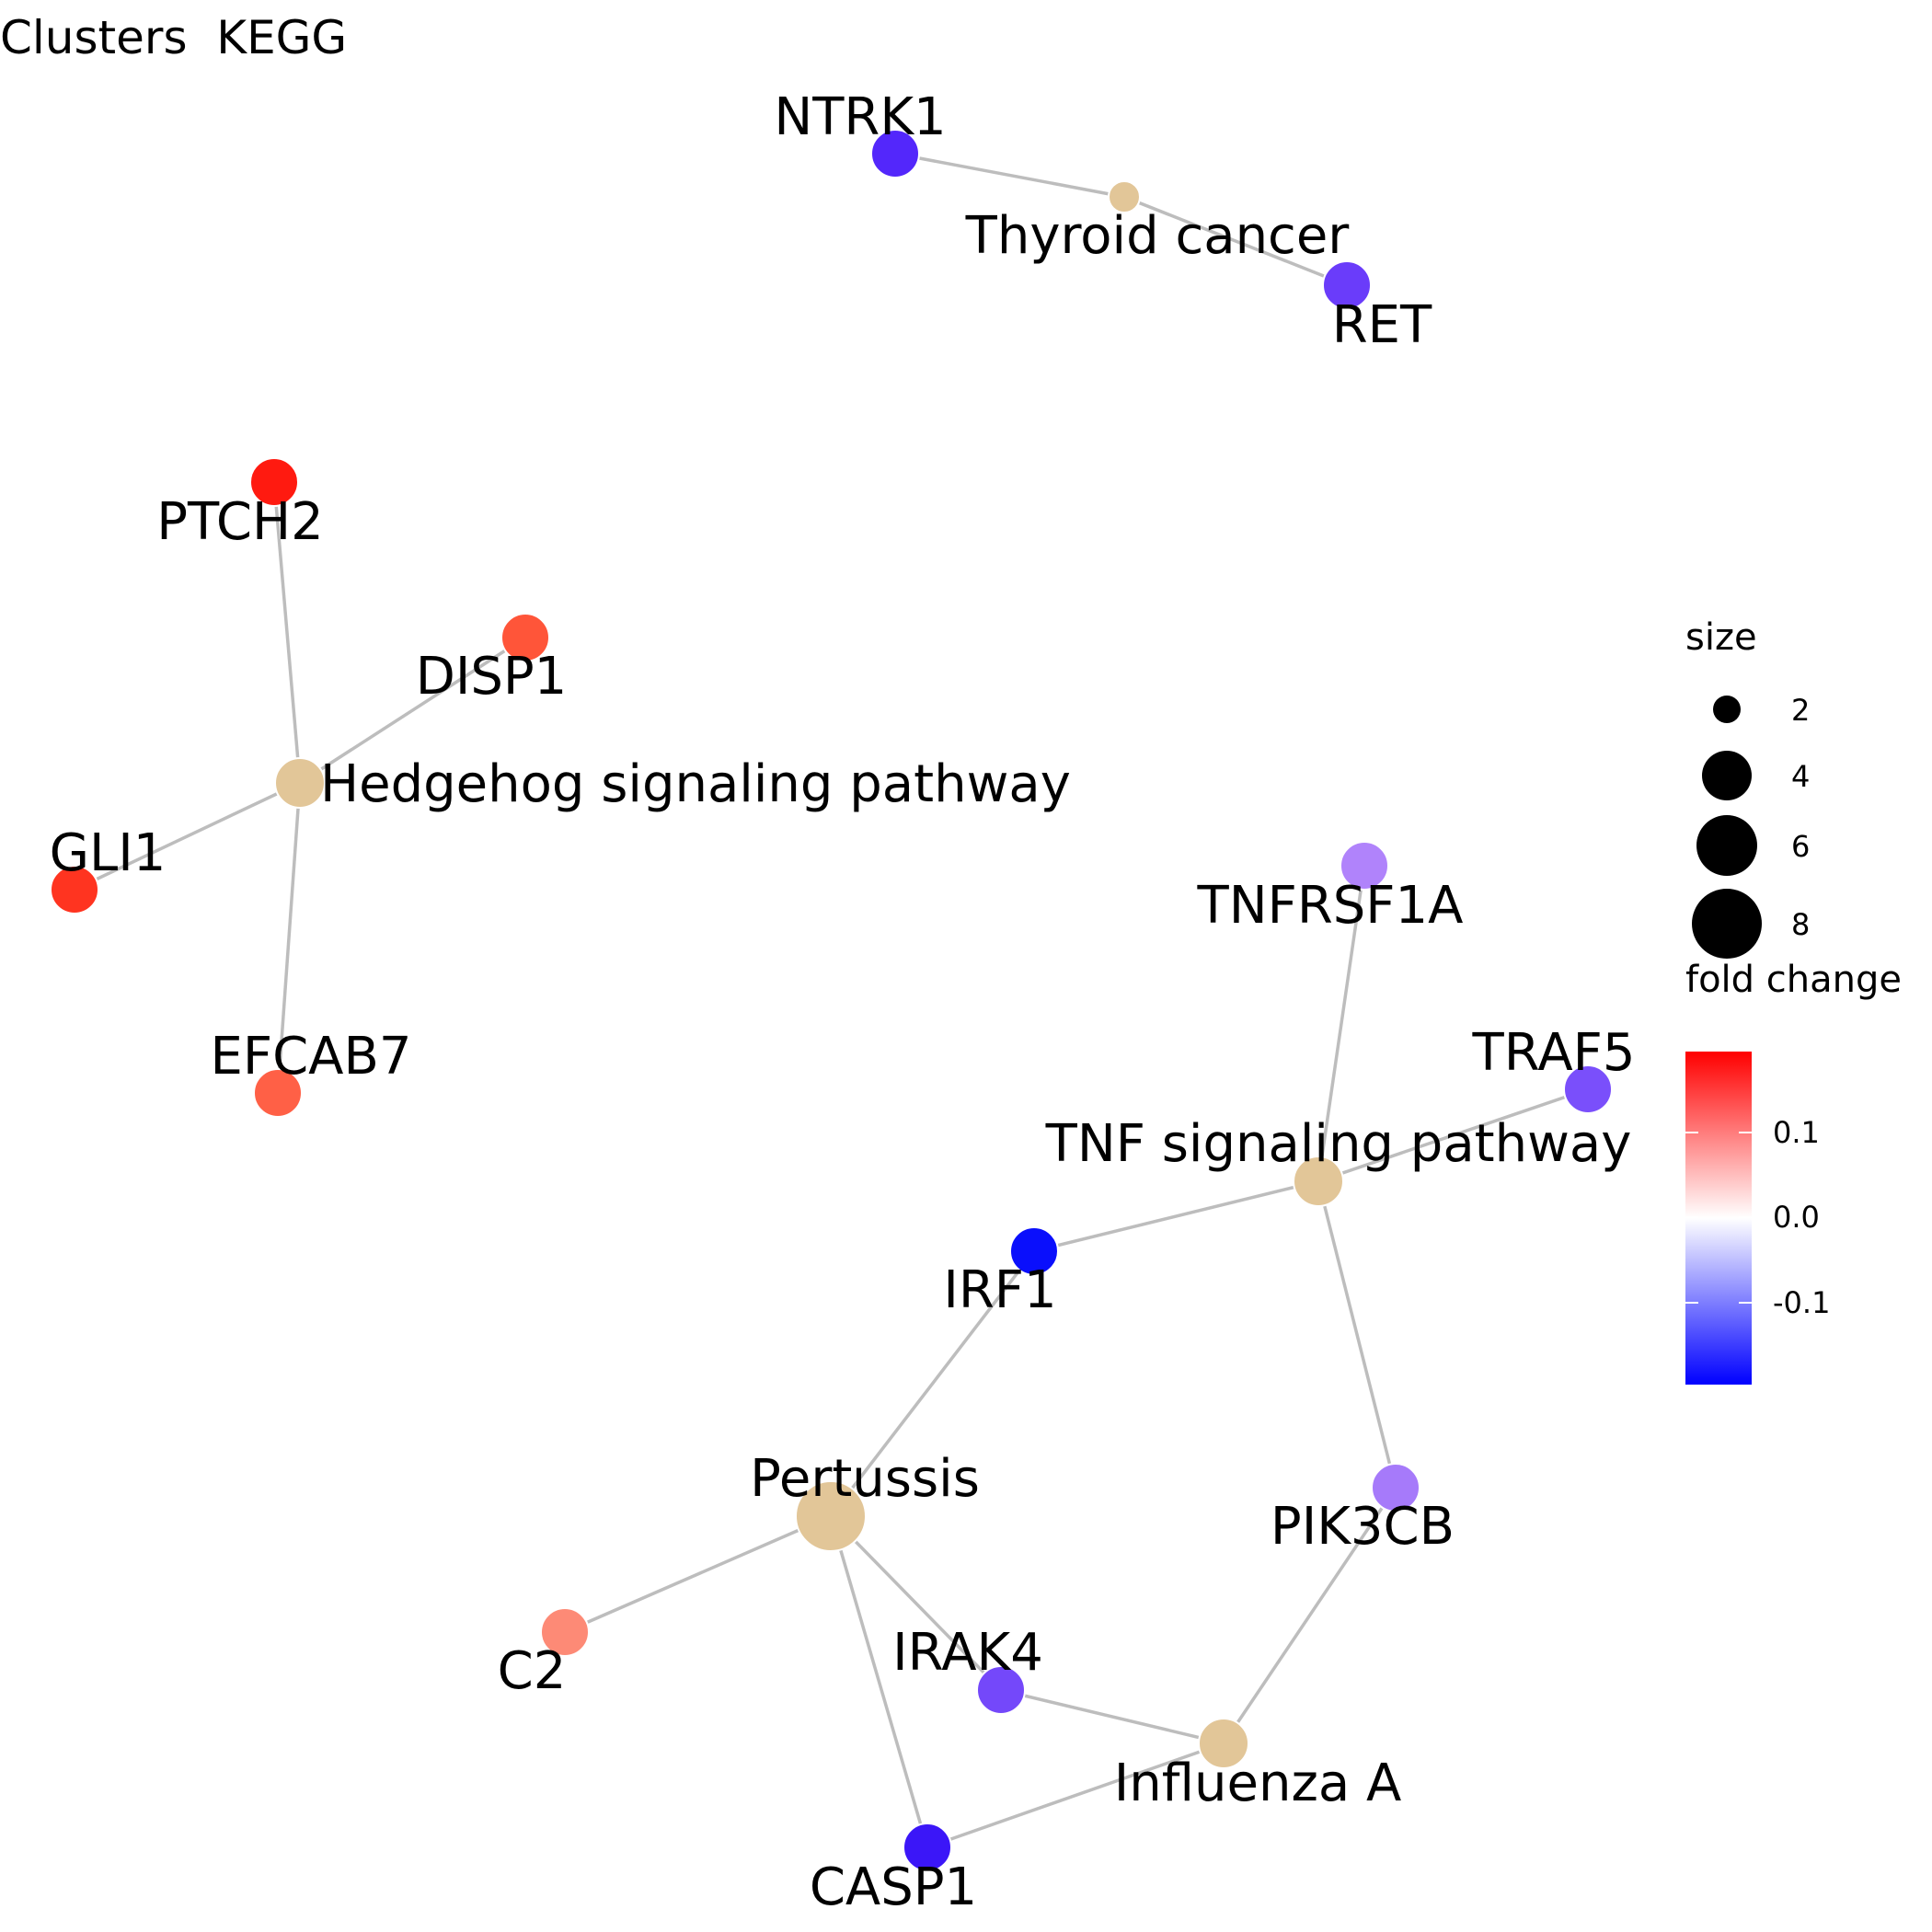 Image resolution: width=1932 pixels, height=1932 pixels. What do you see at coordinates (532, 1671) in the screenshot?
I see `node-label-c2: C2` at bounding box center [532, 1671].